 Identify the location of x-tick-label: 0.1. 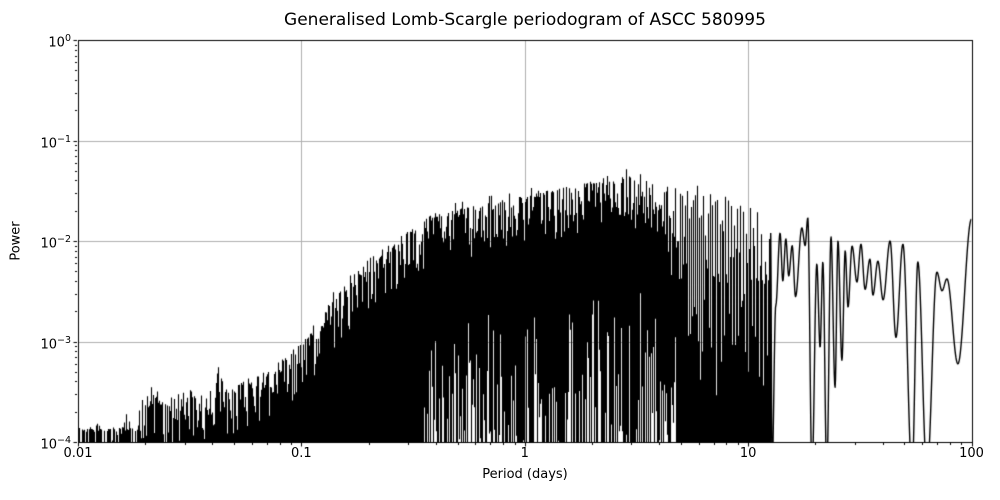
(301, 453).